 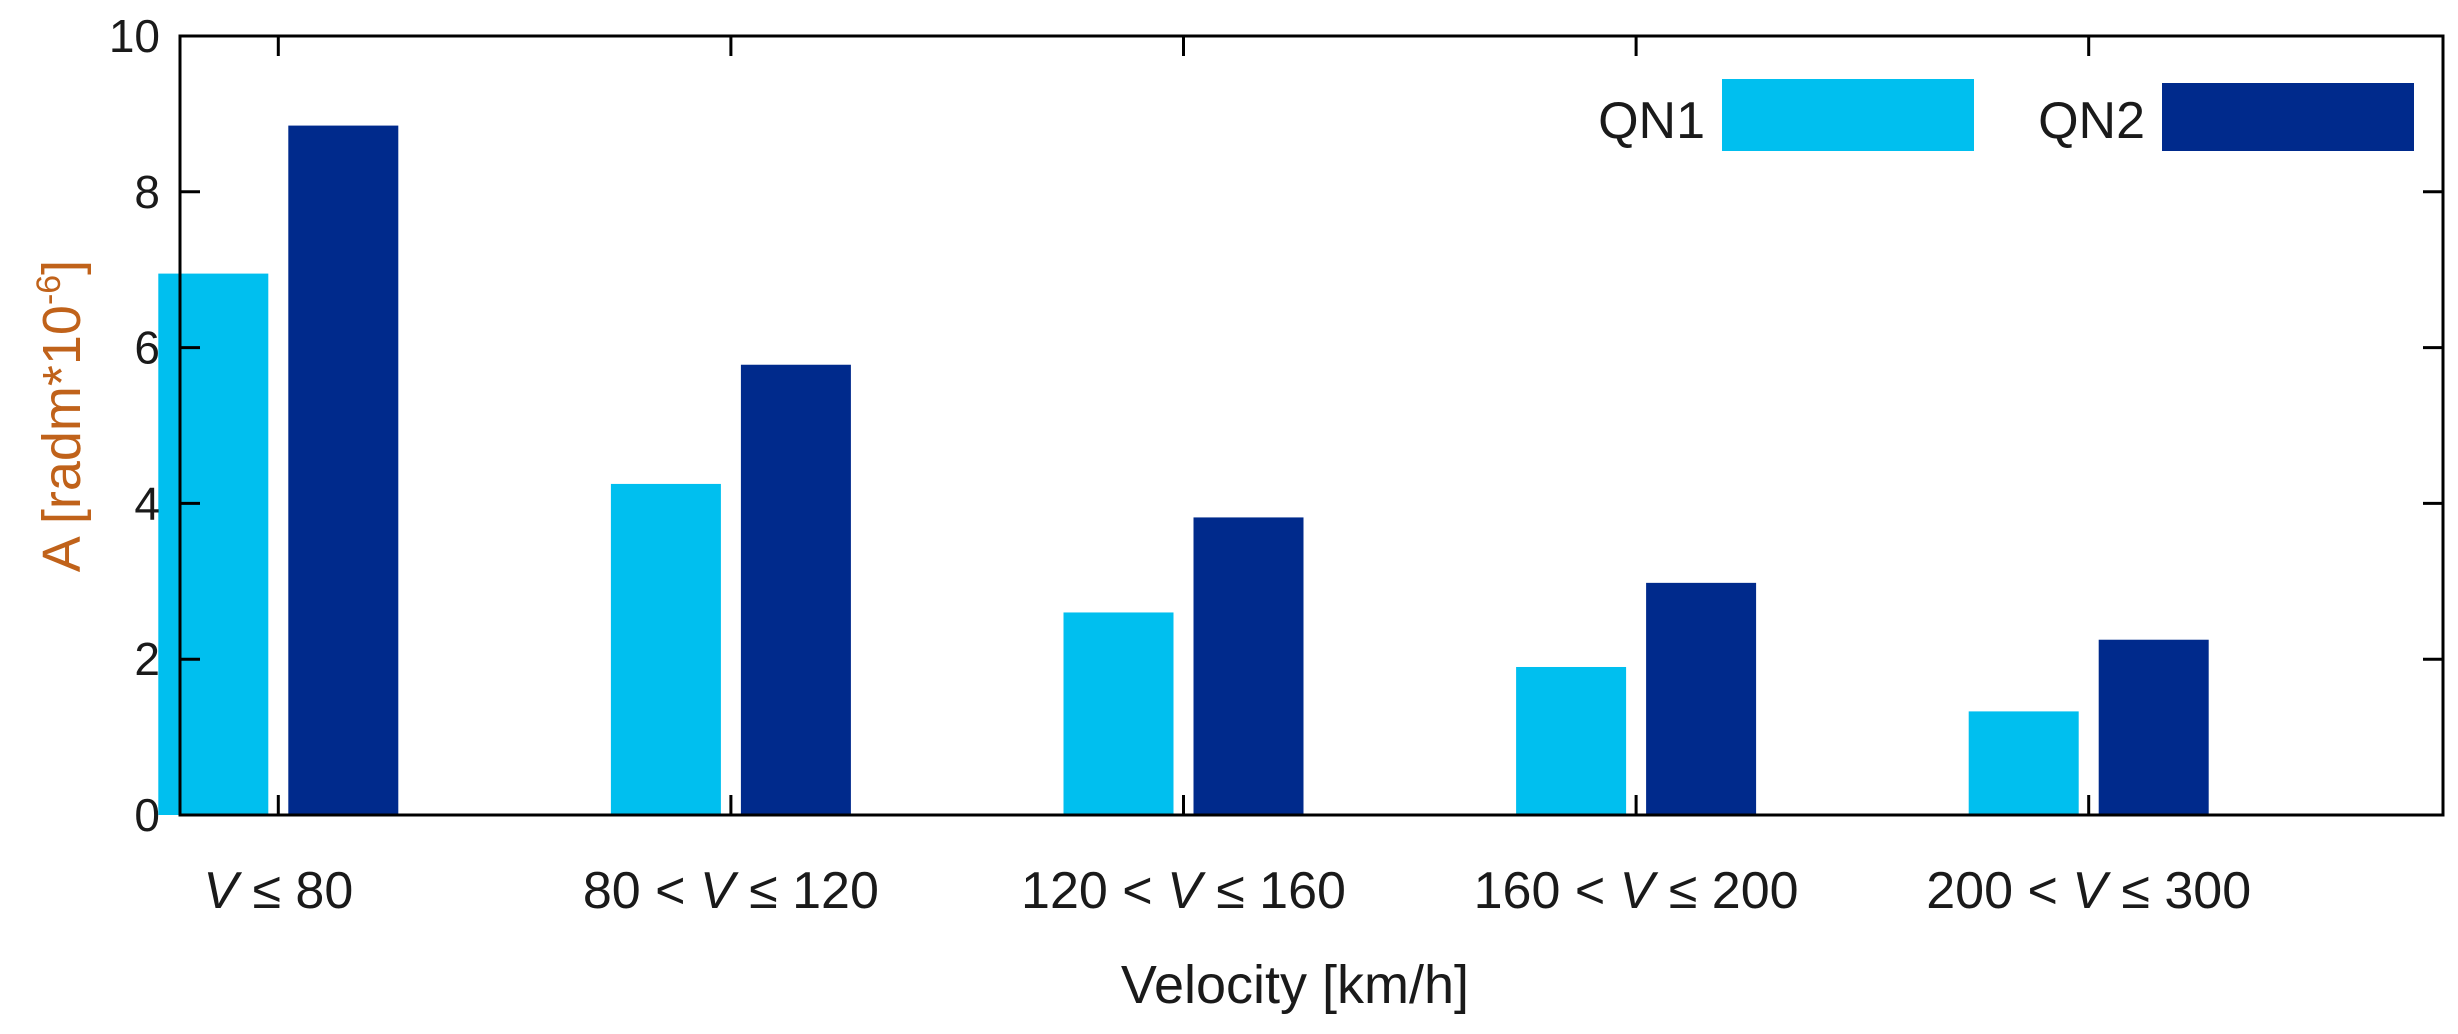 What do you see at coordinates (62, 267) in the screenshot?
I see `y-axis-title-close: ]` at bounding box center [62, 267].